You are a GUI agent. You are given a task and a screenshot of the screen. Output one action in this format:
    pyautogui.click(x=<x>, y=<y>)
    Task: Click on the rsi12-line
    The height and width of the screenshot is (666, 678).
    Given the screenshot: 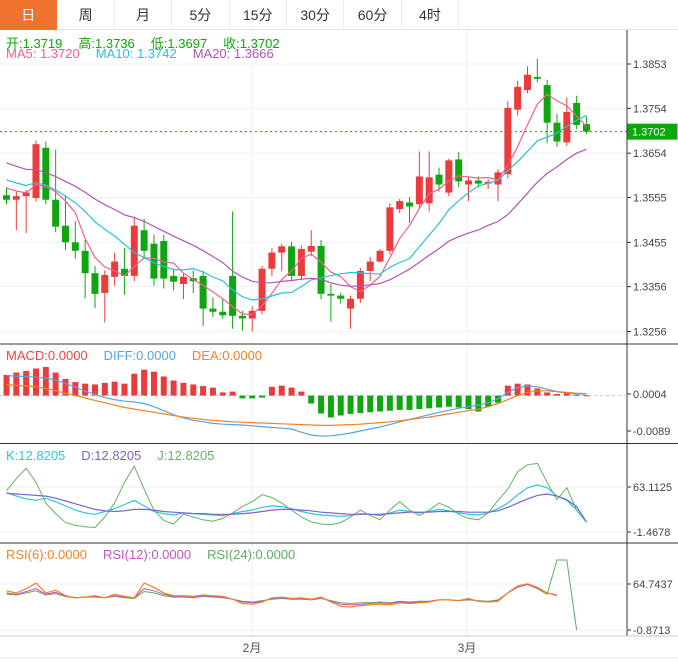 What is the action you would take?
    pyautogui.click(x=282, y=594)
    